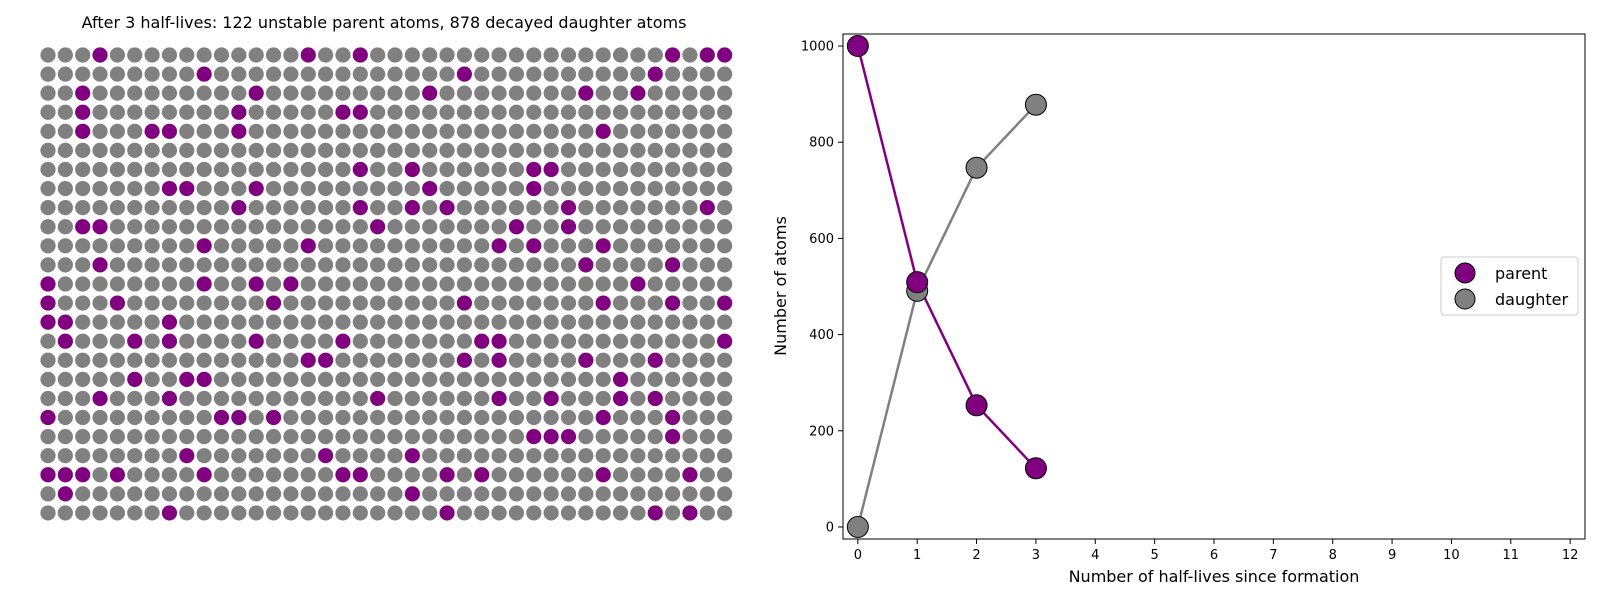  Describe the element at coordinates (1035, 468) in the screenshot. I see `data-point-parent` at that location.